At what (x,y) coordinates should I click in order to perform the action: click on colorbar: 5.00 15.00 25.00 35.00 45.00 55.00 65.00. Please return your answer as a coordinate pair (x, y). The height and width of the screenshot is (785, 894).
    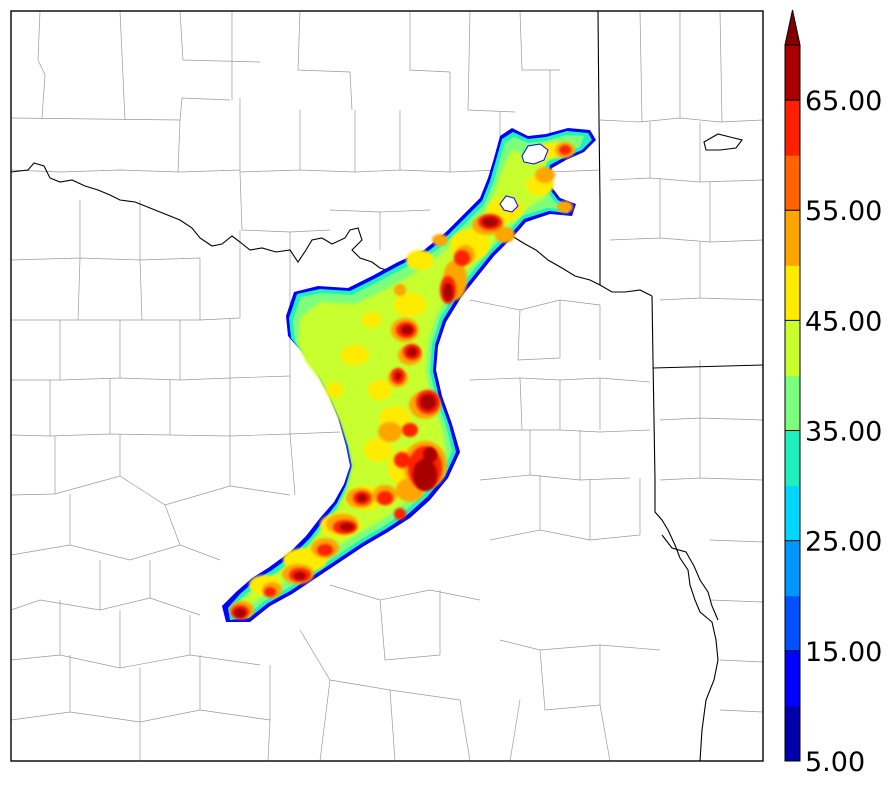
    Looking at the image, I should click on (833, 393).